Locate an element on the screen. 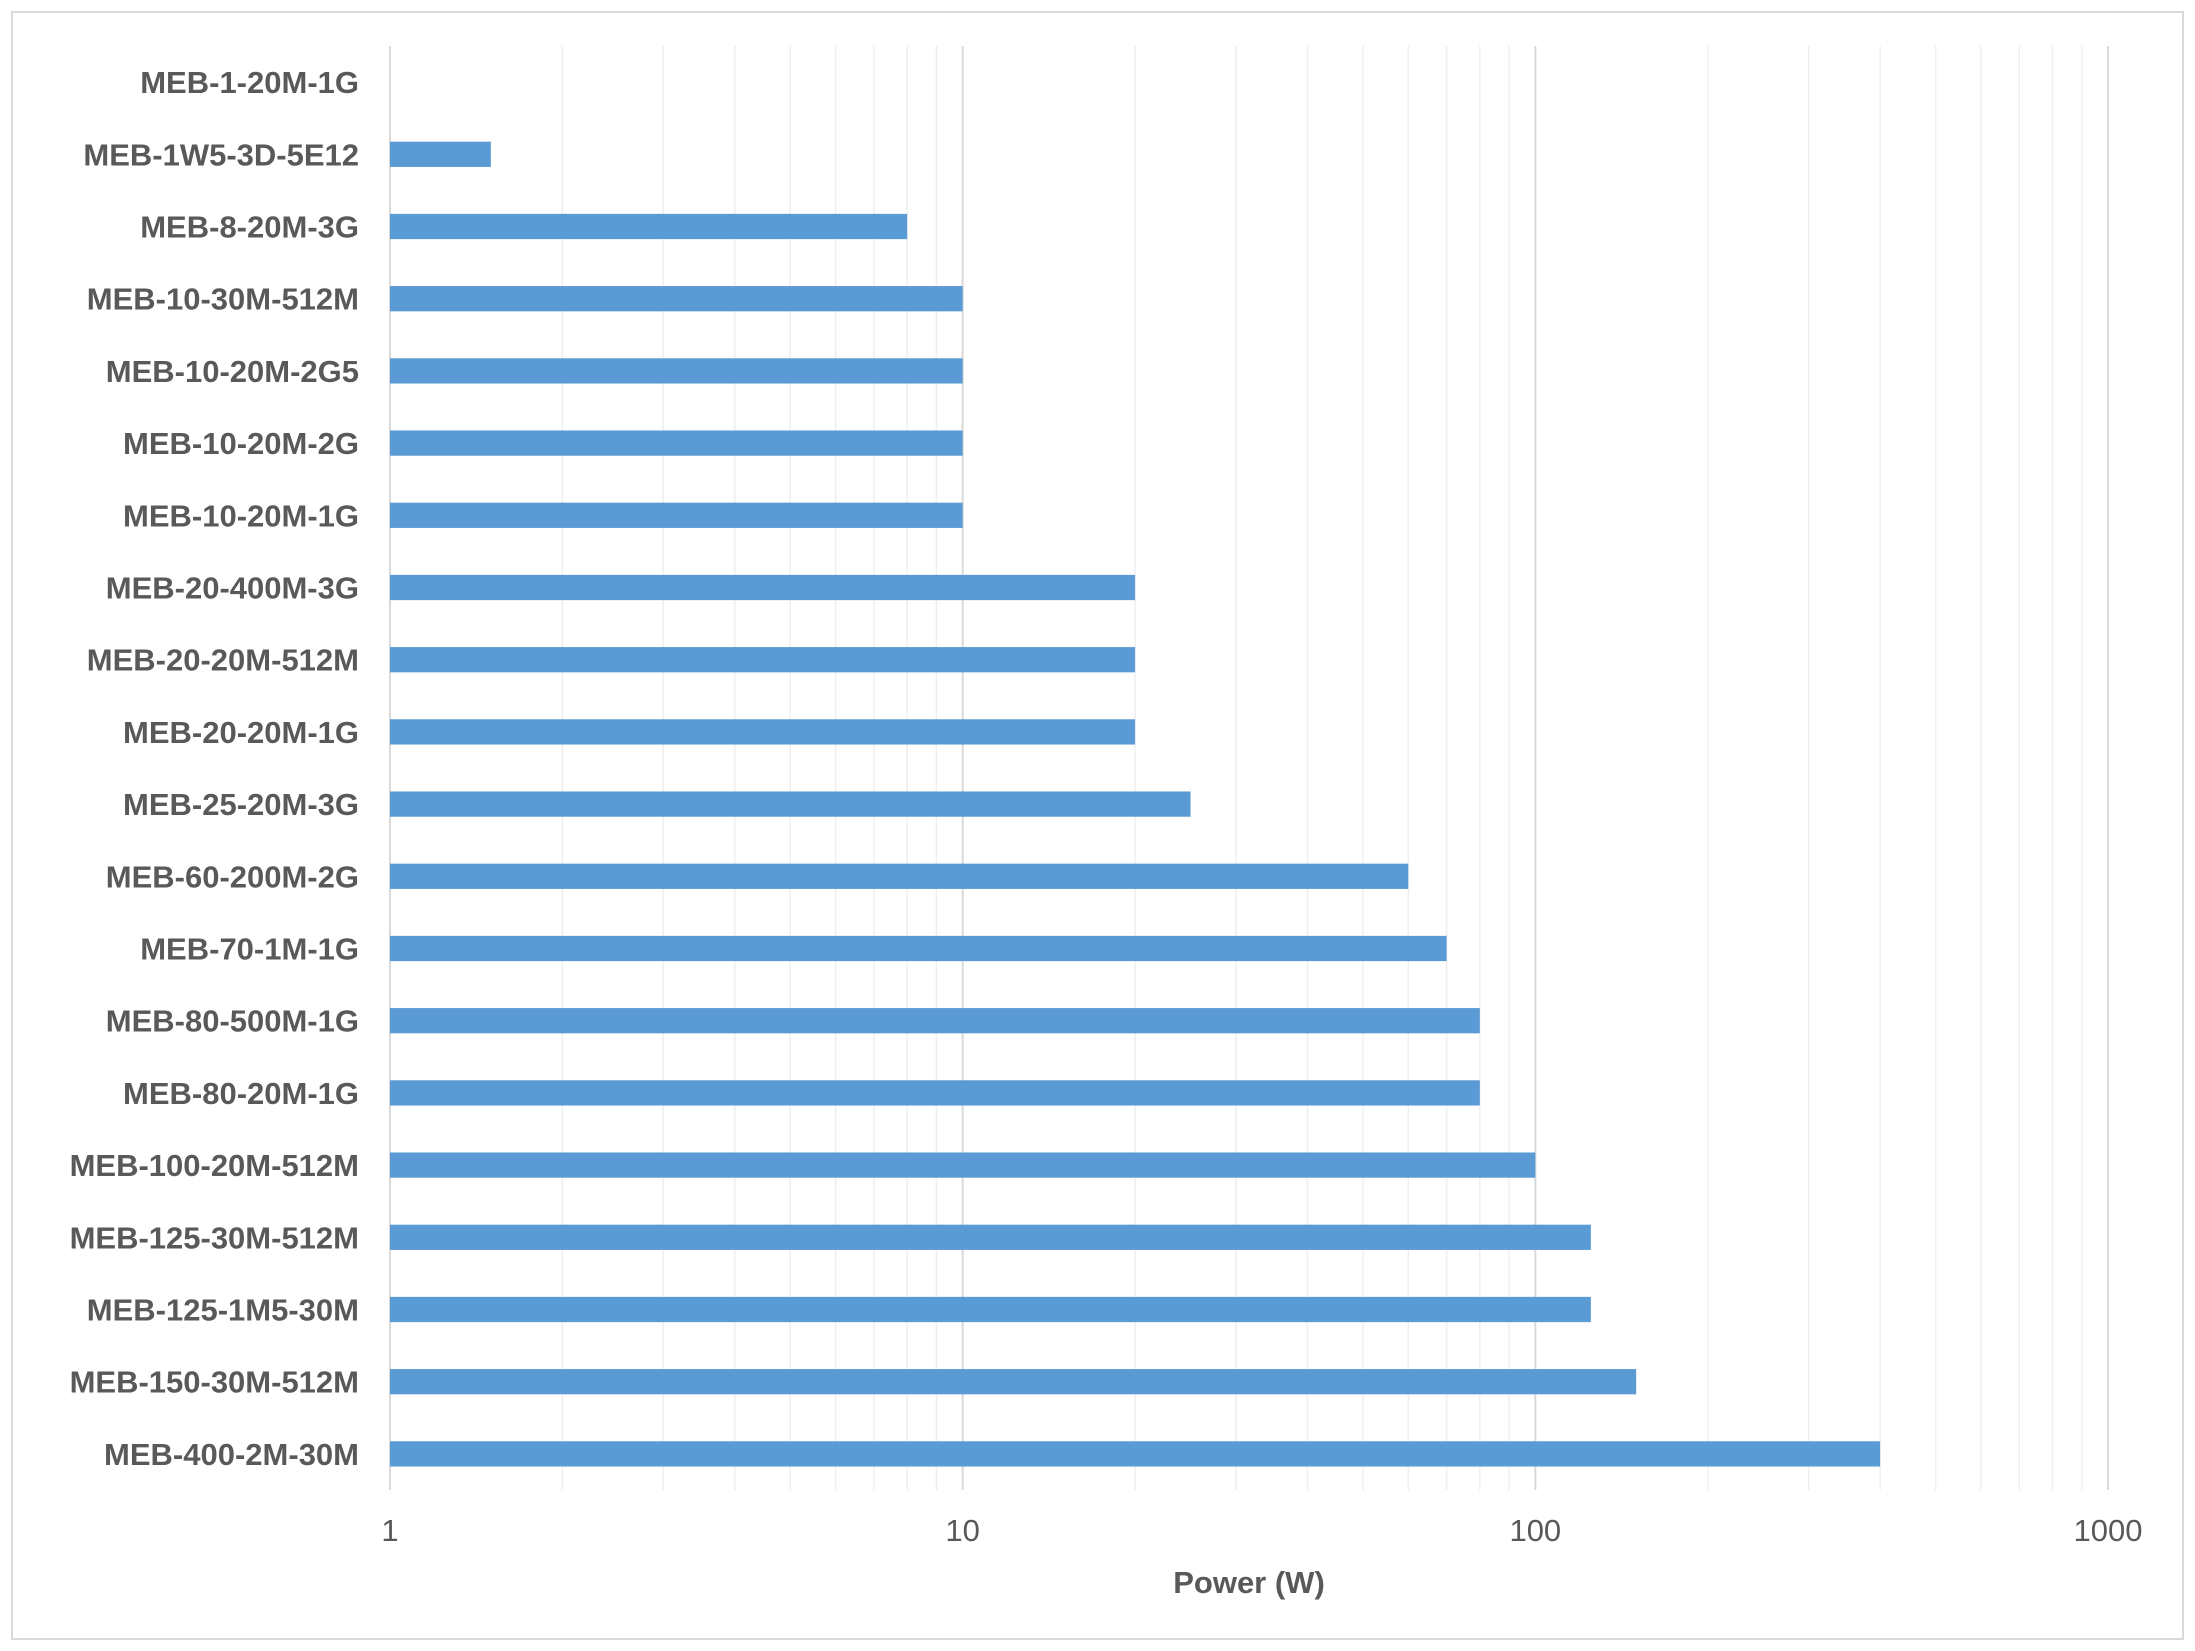 The height and width of the screenshot is (1651, 2195). category-label: MEB-60-200M-2G is located at coordinates (232, 876).